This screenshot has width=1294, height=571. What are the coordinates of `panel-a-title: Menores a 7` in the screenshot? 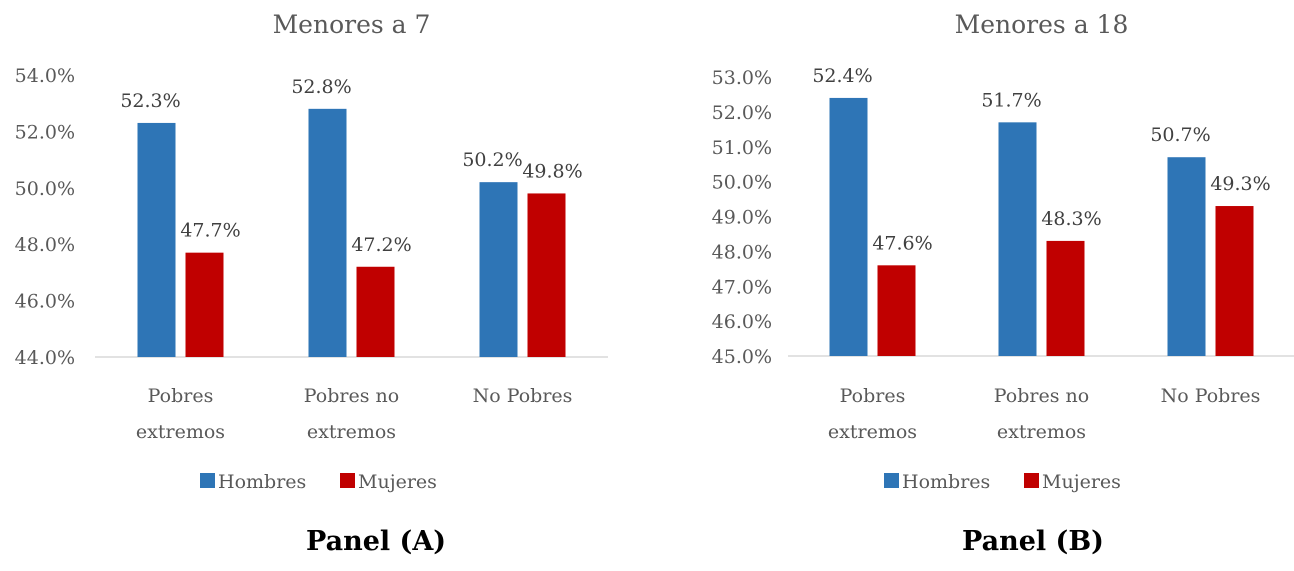 It's located at (352, 24).